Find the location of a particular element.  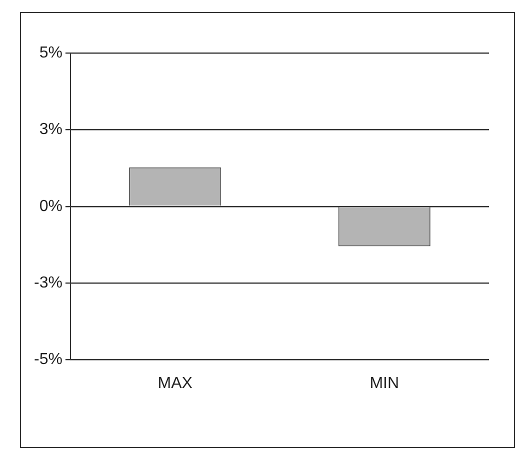

y-tick-label: -3% is located at coordinates (48, 283).